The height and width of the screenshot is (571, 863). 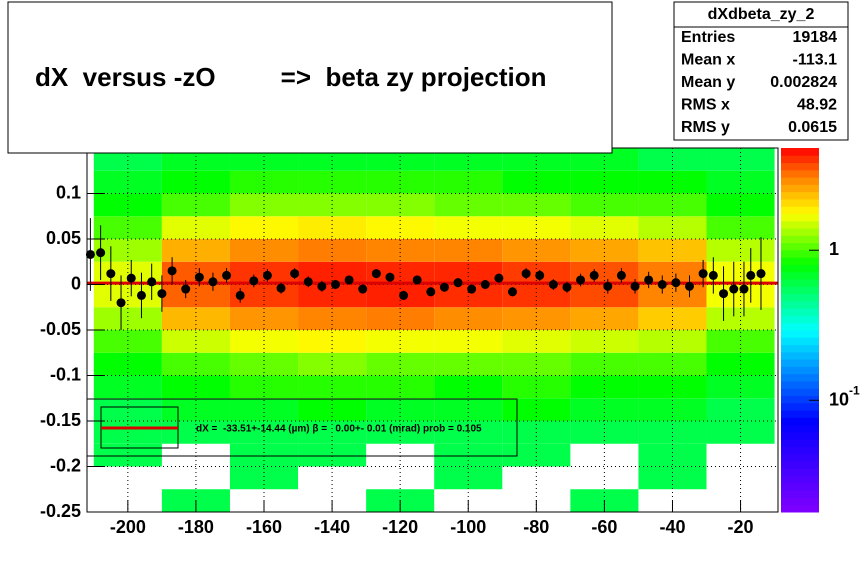 What do you see at coordinates (76, 283) in the screenshot?
I see `y-tick-label: 0` at bounding box center [76, 283].